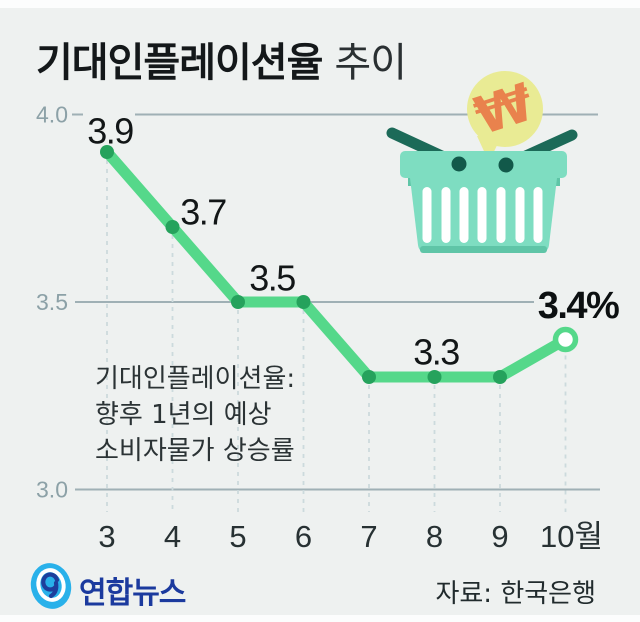  What do you see at coordinates (52, 302) in the screenshot?
I see `y-tick-label: 3.5` at bounding box center [52, 302].